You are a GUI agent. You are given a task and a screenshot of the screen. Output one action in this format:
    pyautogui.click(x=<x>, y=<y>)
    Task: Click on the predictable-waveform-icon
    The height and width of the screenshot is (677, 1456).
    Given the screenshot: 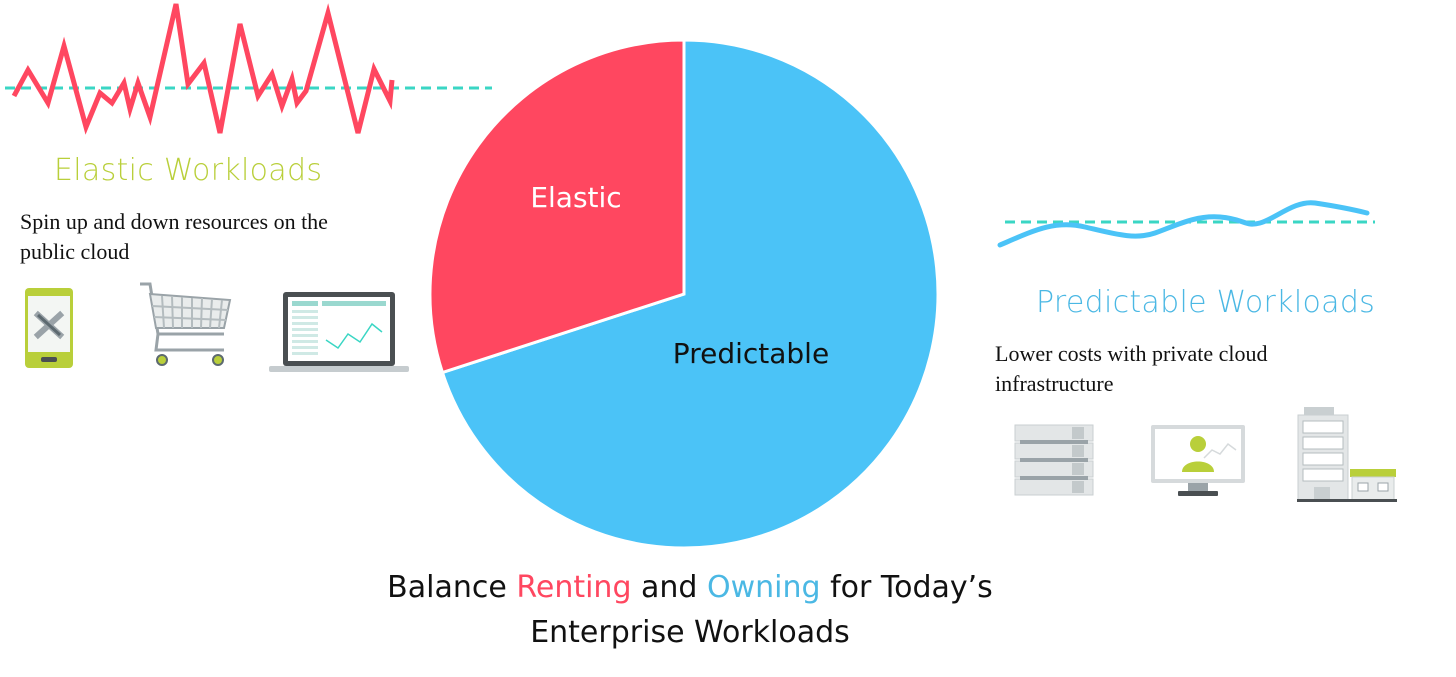 What is the action you would take?
    pyautogui.click(x=1186, y=224)
    